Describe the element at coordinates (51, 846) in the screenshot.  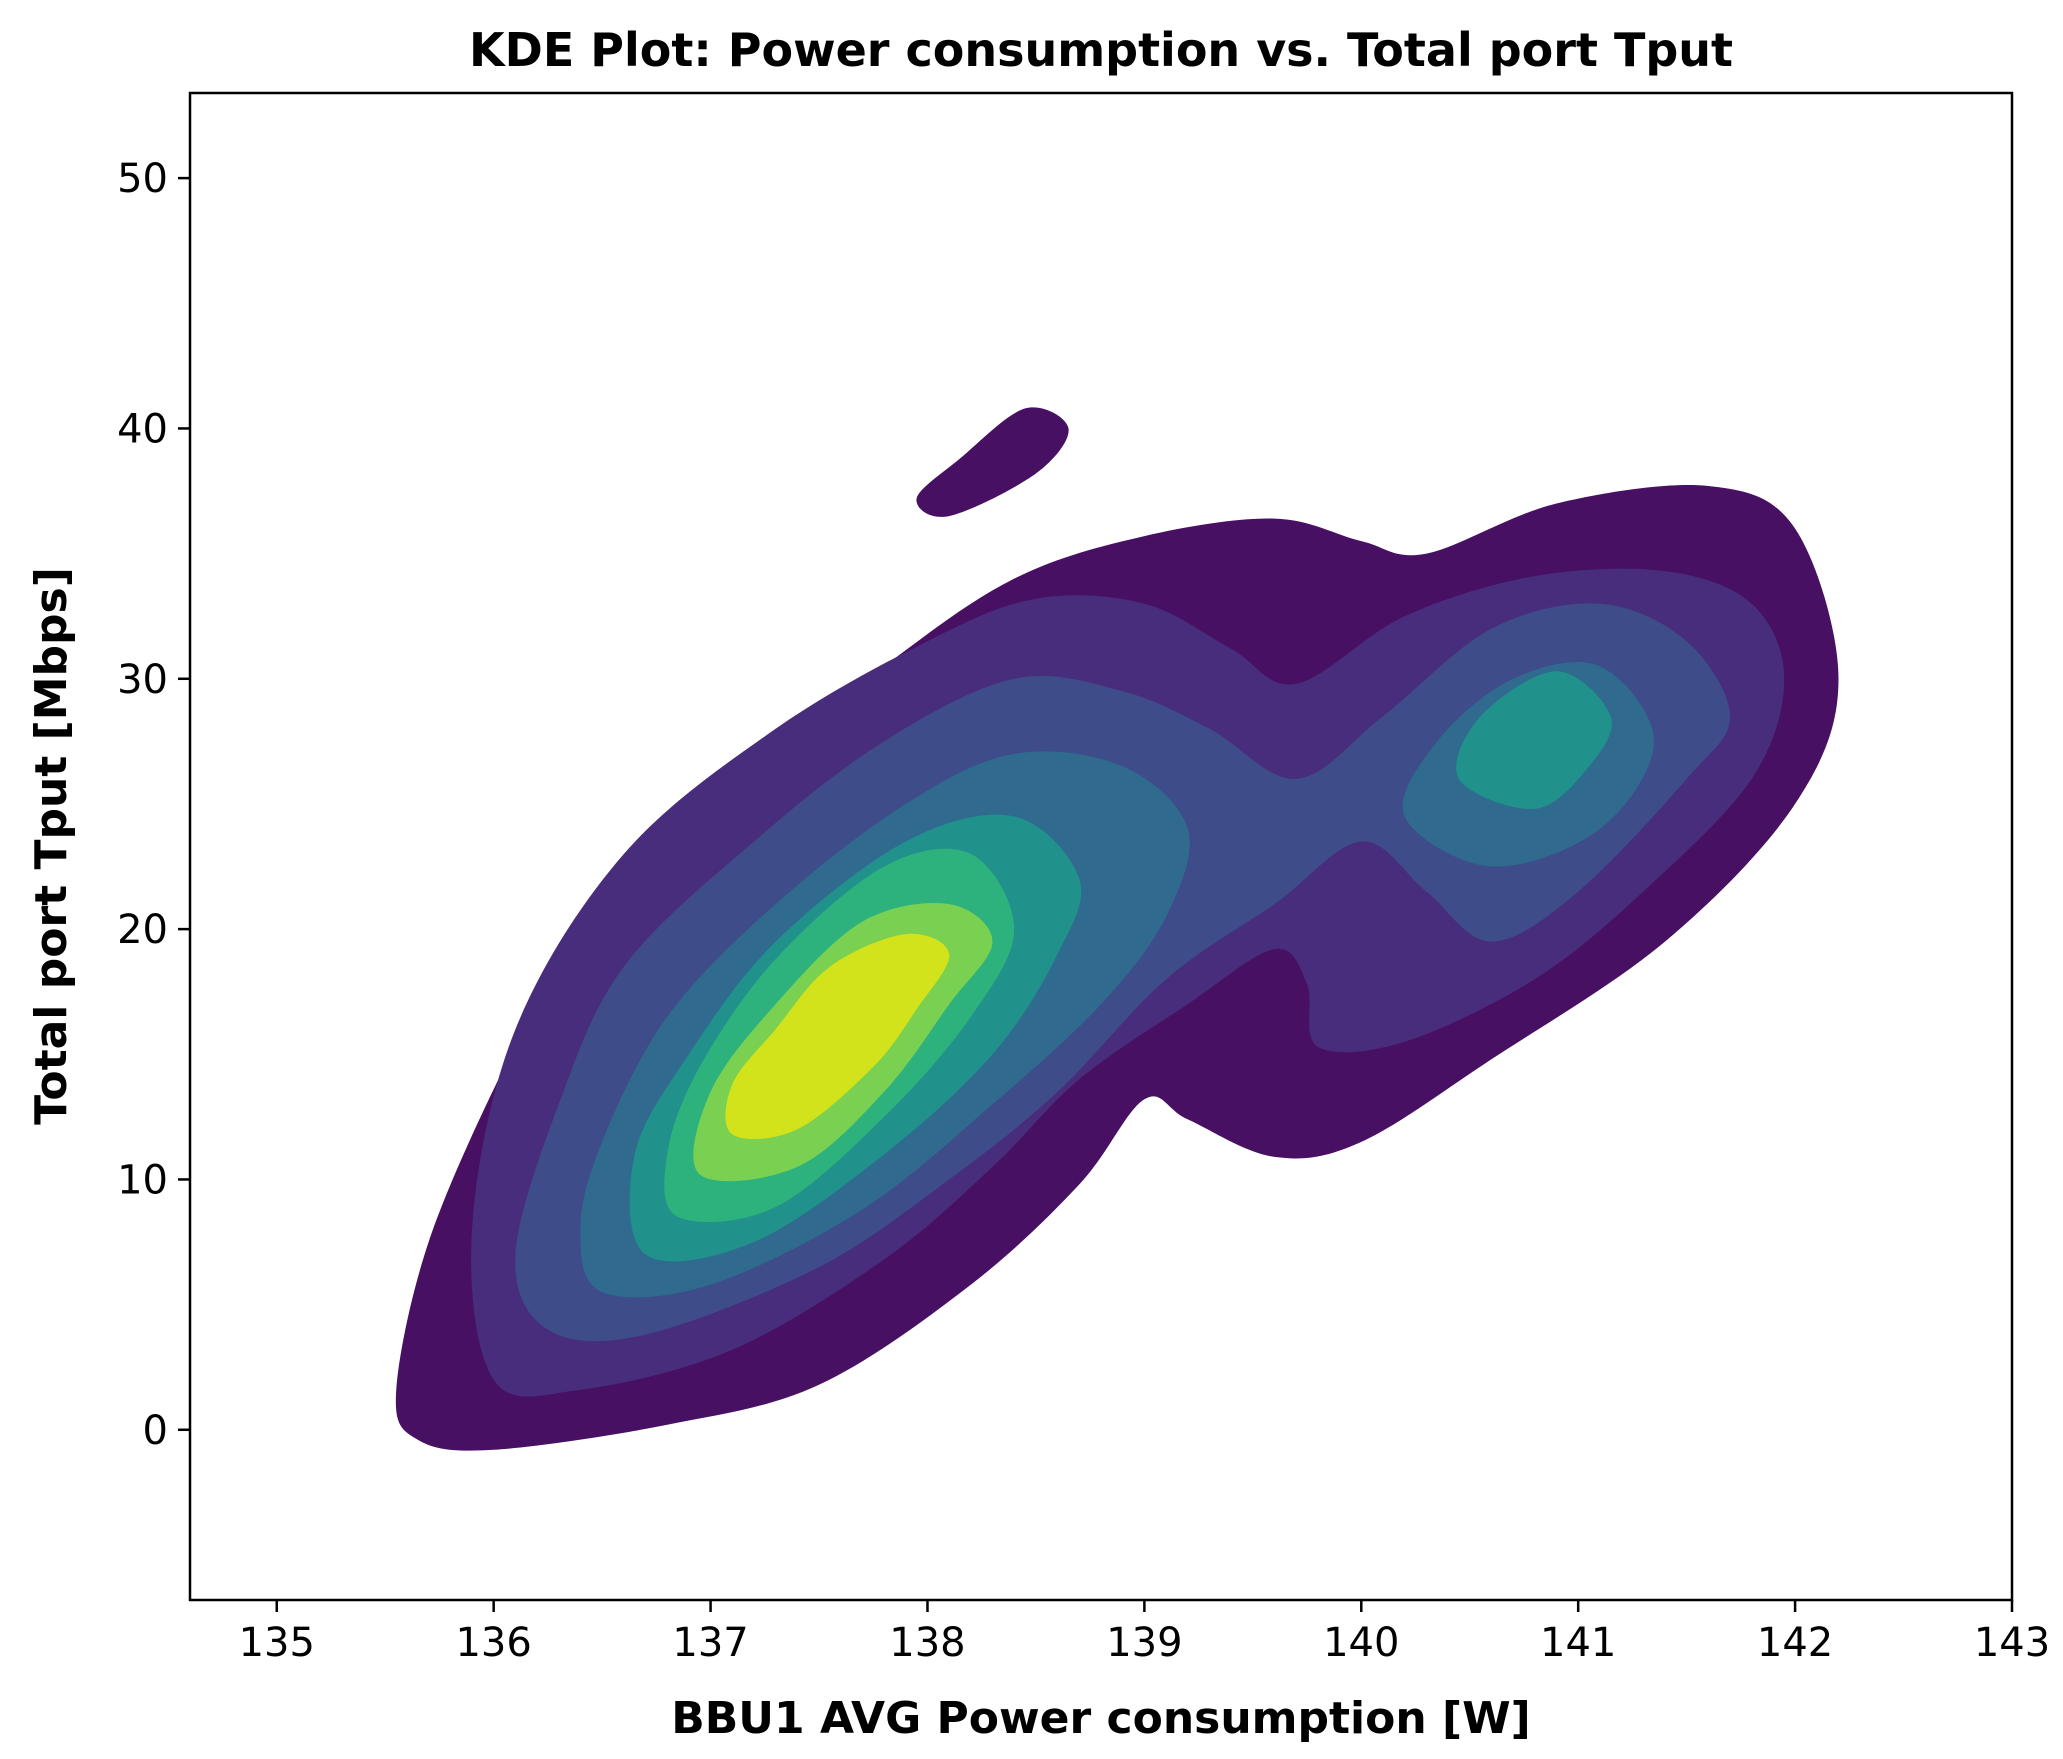
I see `y-axis-label: Total port Tput [Mbps]` at that location.